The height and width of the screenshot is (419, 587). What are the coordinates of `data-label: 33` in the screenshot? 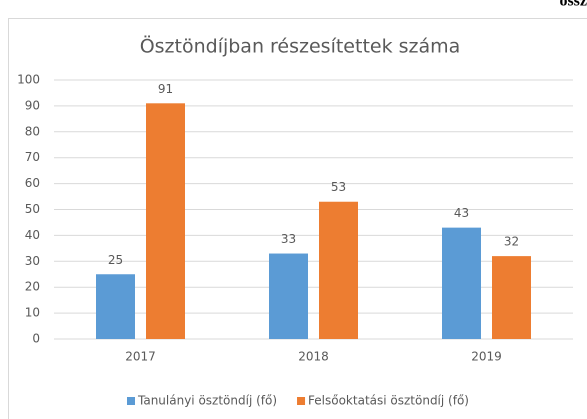 It's located at (288, 239).